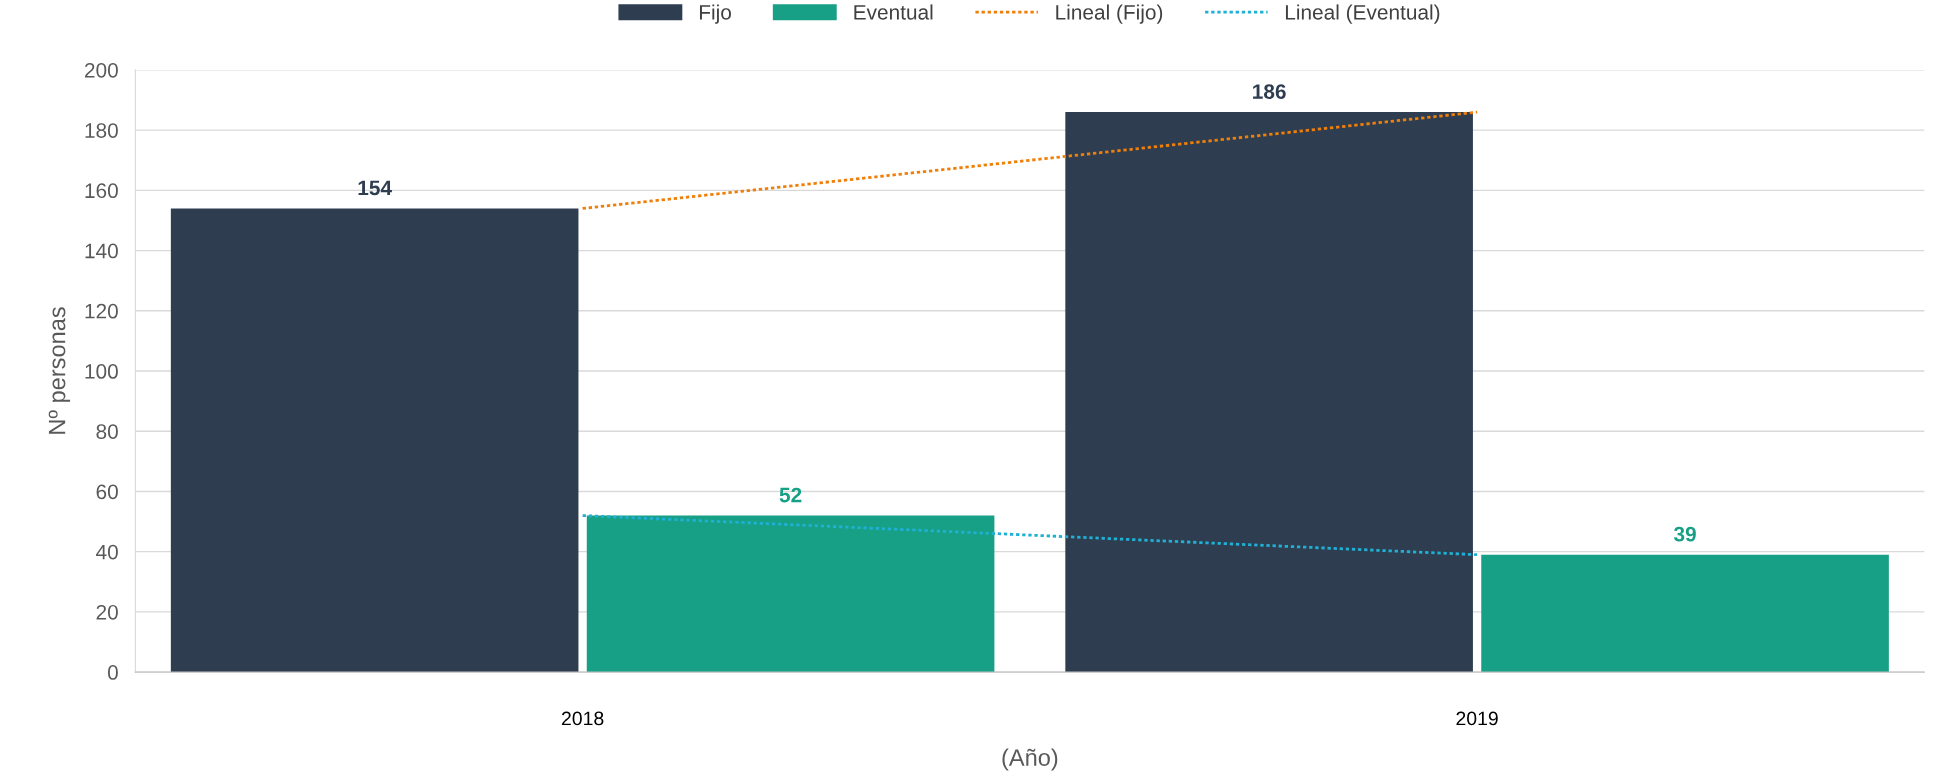 Image resolution: width=1934 pixels, height=777 pixels. Describe the element at coordinates (715, 14) in the screenshot. I see `legend-label: Fijo` at that location.